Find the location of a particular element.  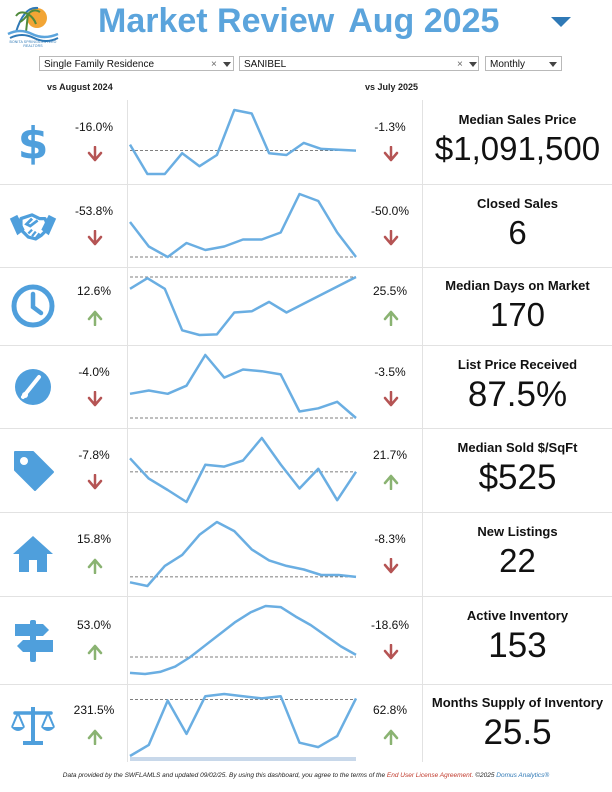

yoy-change: 15.8% is located at coordinates (94, 539).